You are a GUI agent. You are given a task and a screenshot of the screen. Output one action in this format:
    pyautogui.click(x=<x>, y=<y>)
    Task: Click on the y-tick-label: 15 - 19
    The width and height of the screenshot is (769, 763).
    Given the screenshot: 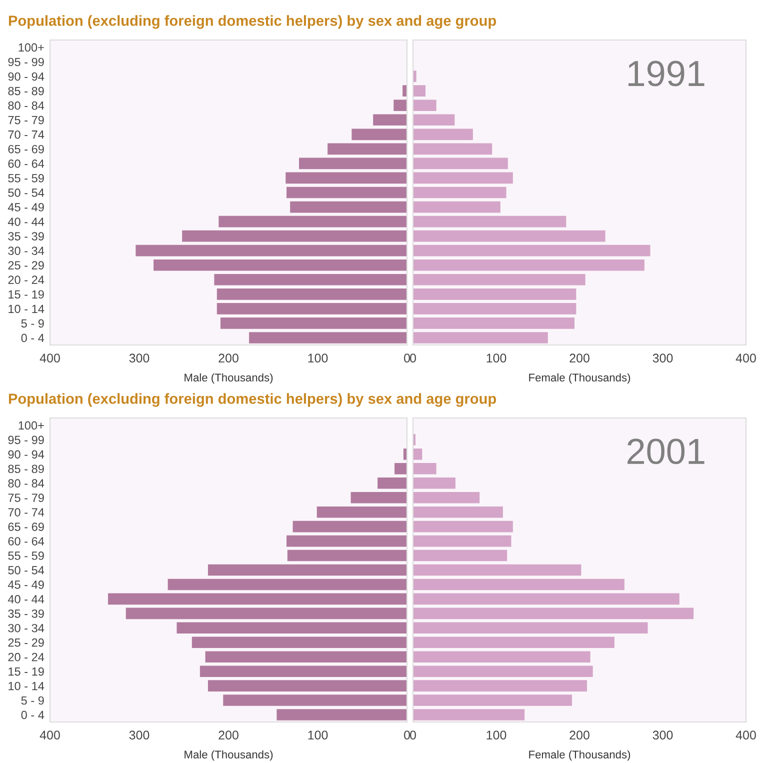 What is the action you would take?
    pyautogui.click(x=26, y=294)
    